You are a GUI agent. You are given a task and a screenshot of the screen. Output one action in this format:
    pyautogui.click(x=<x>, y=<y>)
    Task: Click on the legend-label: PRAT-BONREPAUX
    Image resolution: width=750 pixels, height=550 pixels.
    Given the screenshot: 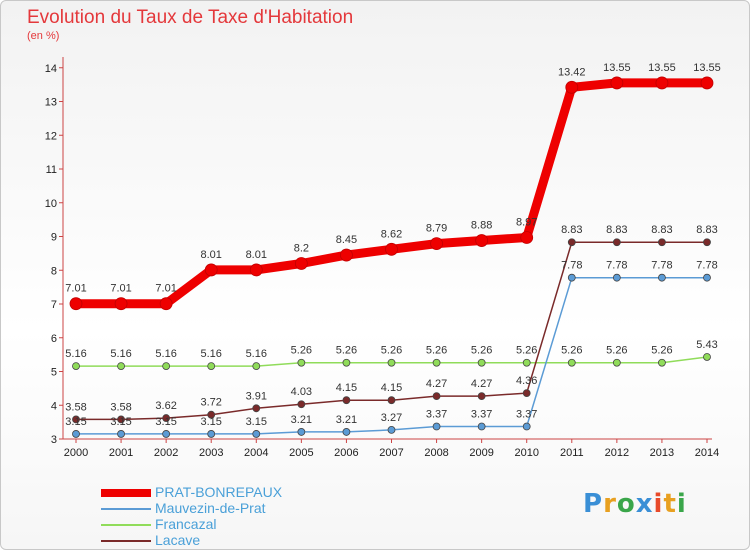 What is the action you would take?
    pyautogui.click(x=219, y=492)
    